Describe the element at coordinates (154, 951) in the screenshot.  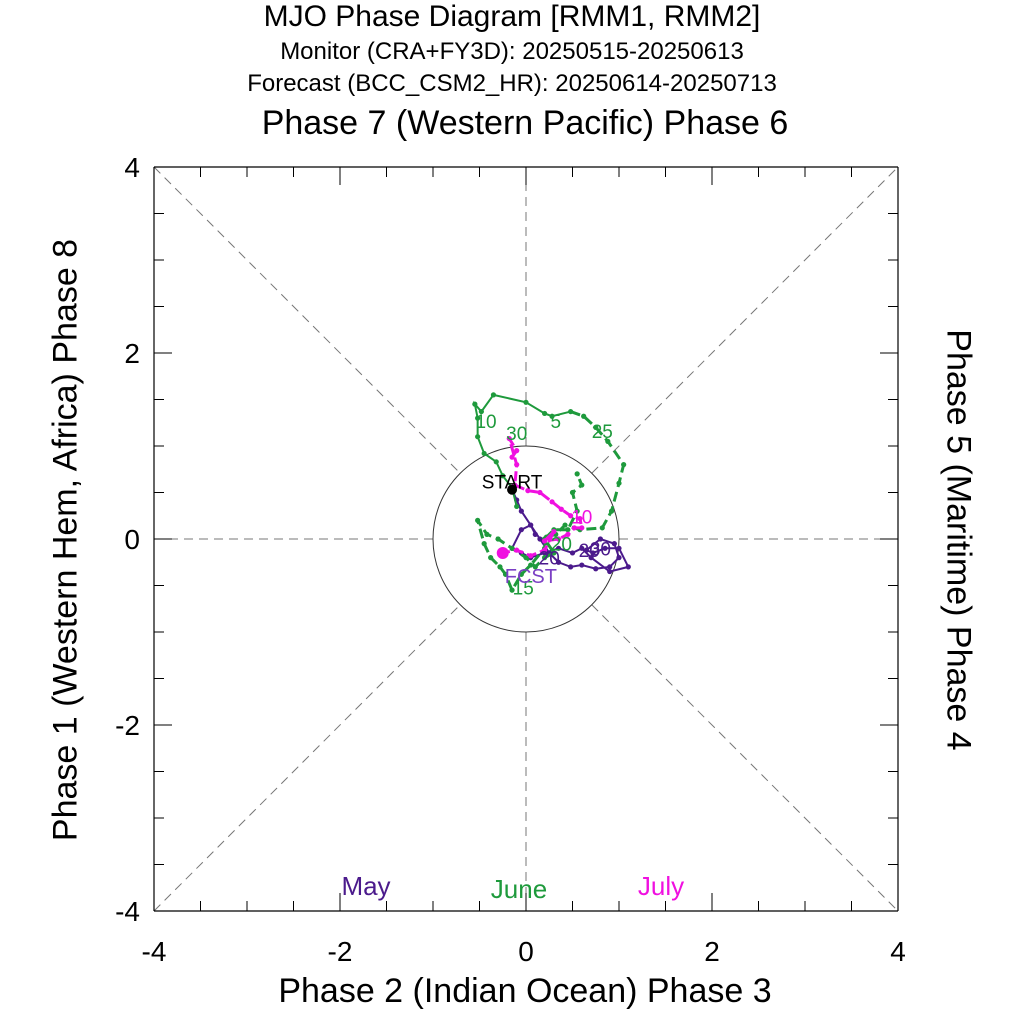
I see `x-tick-label: -4` at that location.